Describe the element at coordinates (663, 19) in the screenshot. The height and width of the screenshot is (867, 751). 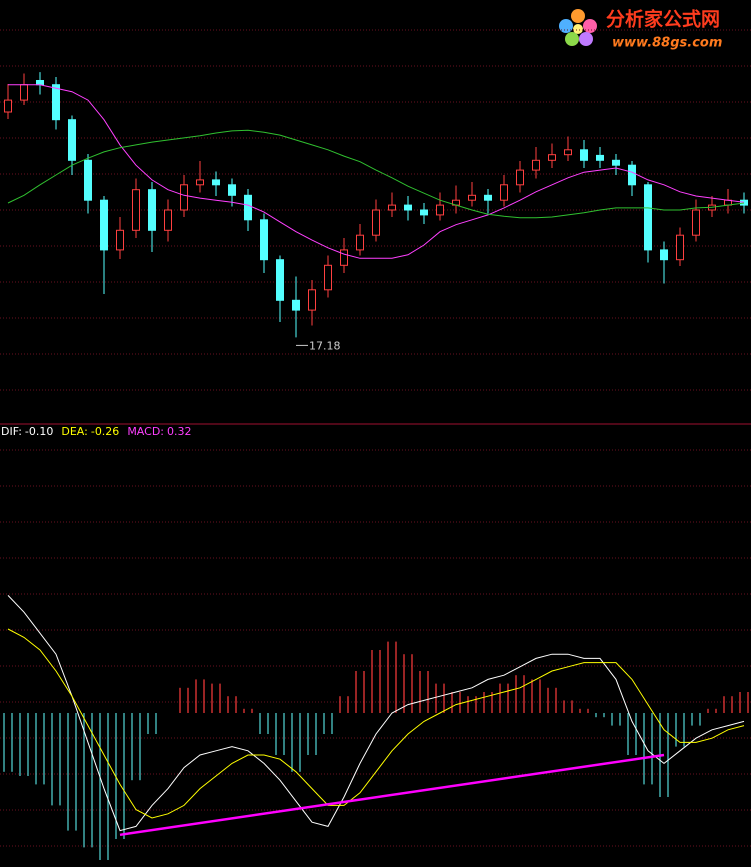
I see `logo-title: 分析家公式网` at that location.